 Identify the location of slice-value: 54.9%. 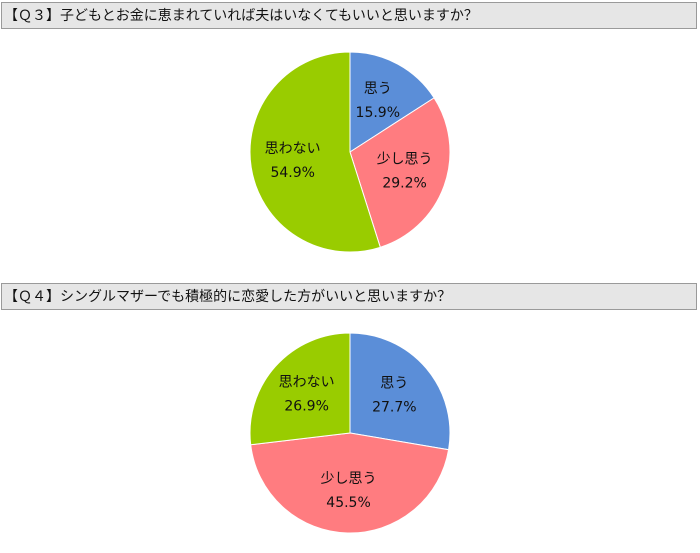
(292, 173).